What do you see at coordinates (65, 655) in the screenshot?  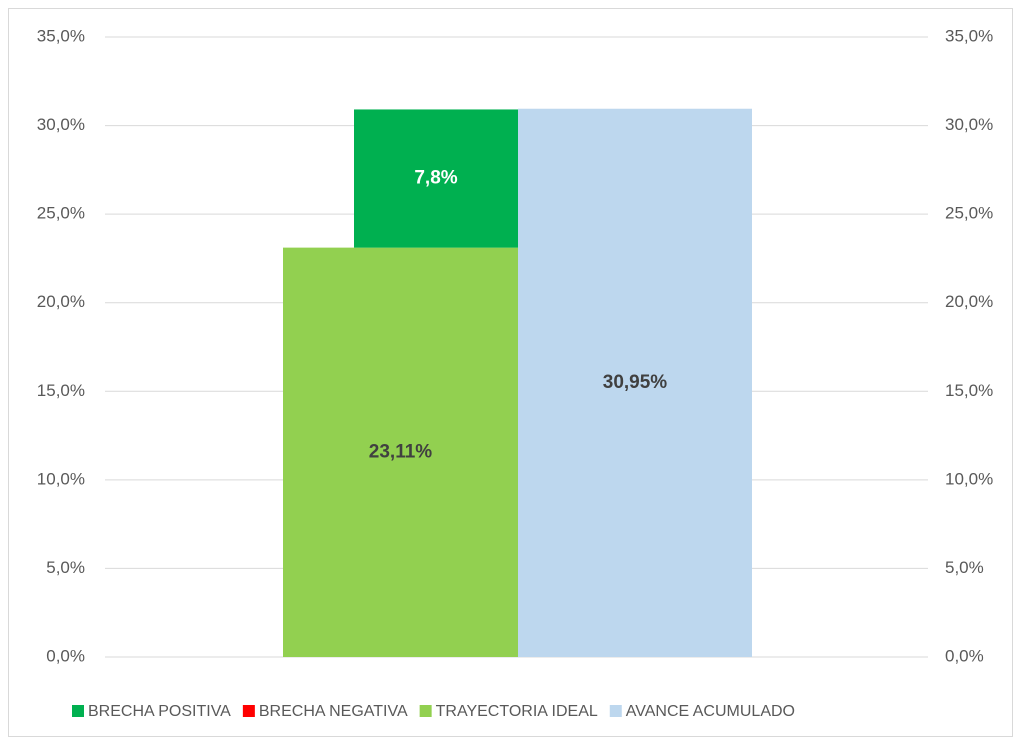 I see `y-tick-label: 0,0%` at bounding box center [65, 655].